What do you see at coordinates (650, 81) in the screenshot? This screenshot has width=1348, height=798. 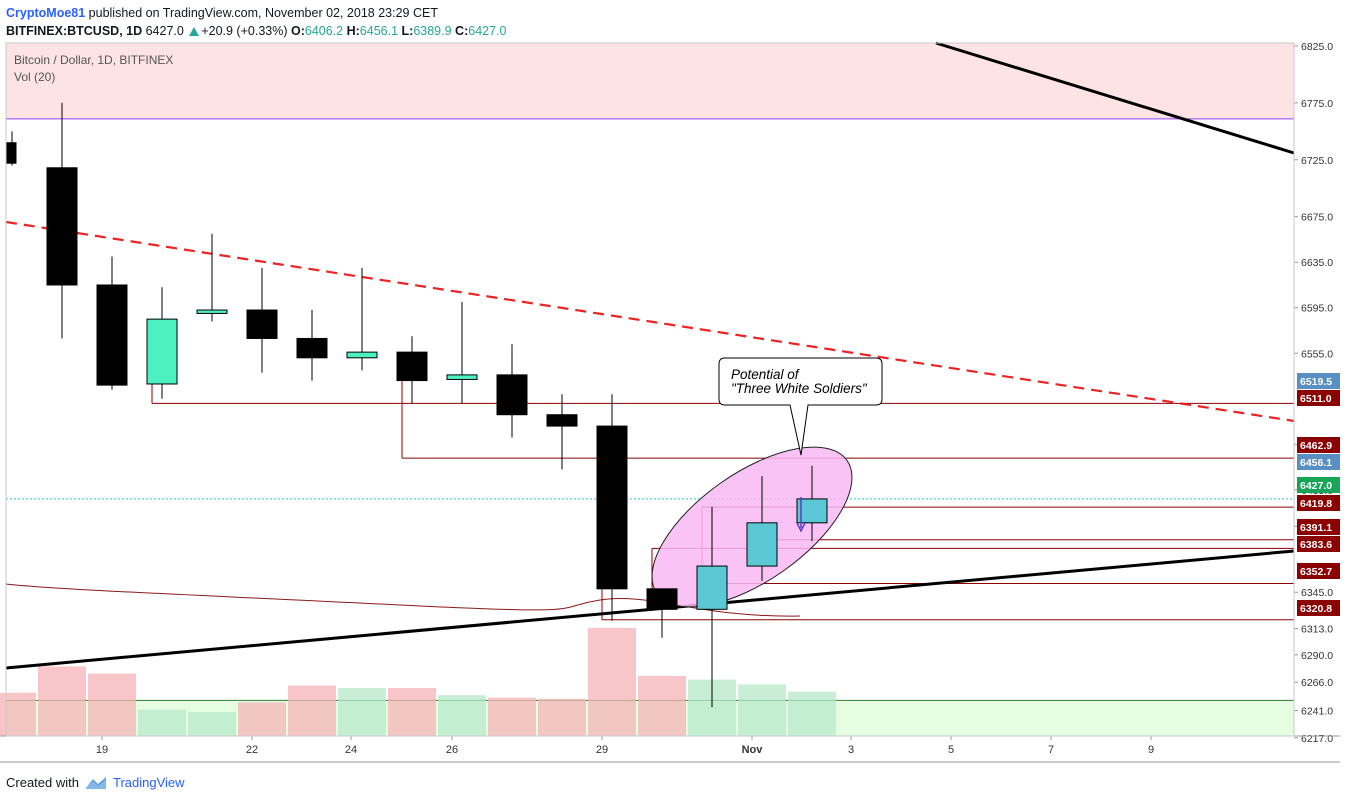 I see `resistance-zone` at bounding box center [650, 81].